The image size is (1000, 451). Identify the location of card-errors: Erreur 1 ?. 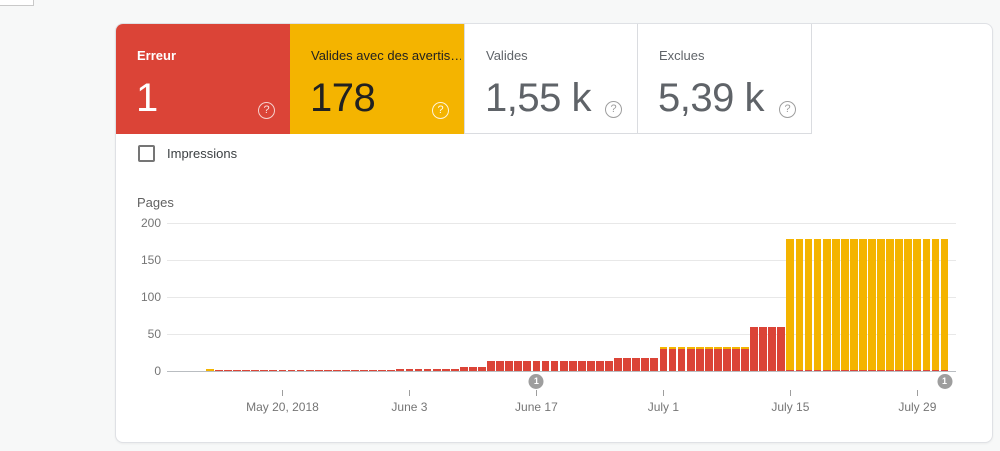
(203, 79).